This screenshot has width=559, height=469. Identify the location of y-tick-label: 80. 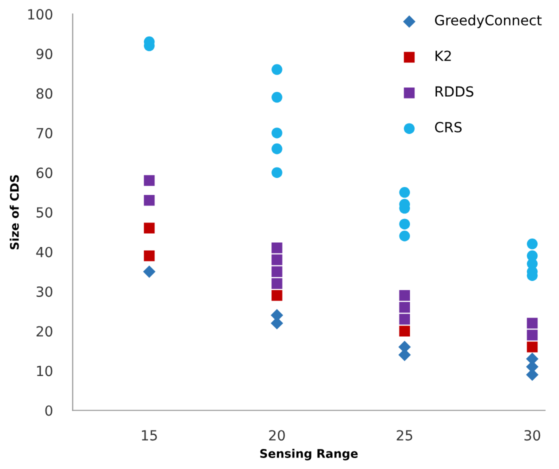
(44, 93).